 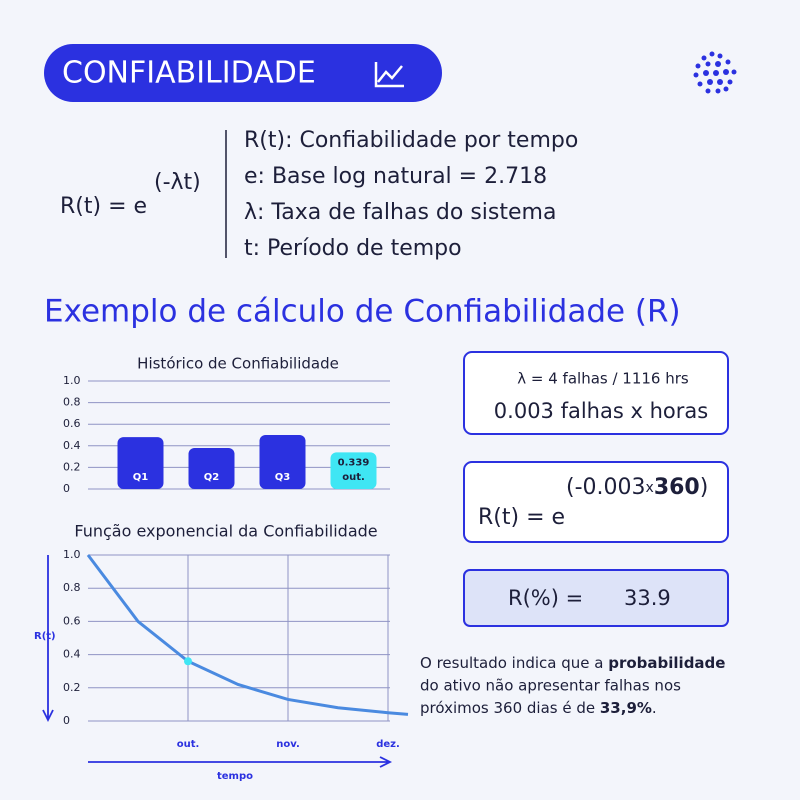 I want to click on category-label: out., so click(x=353, y=477).